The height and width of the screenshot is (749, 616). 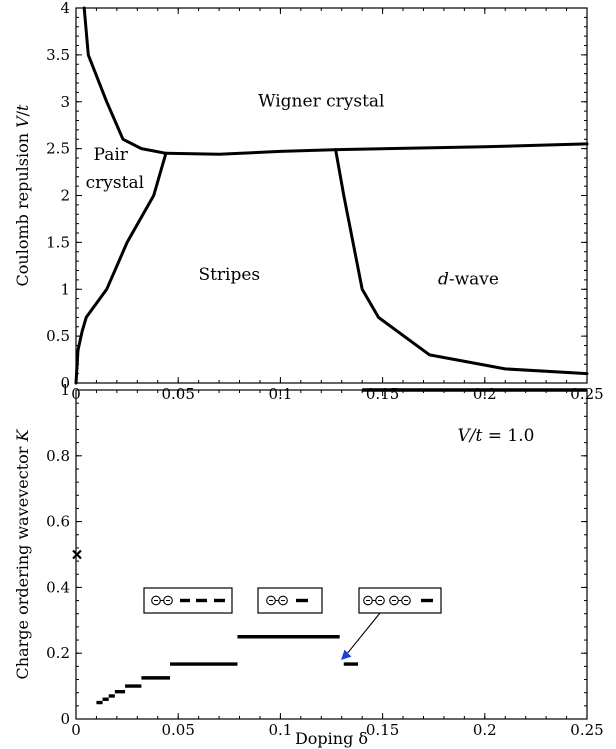 I want to click on bottom-x-tick-label: 0.1, so click(x=280, y=730).